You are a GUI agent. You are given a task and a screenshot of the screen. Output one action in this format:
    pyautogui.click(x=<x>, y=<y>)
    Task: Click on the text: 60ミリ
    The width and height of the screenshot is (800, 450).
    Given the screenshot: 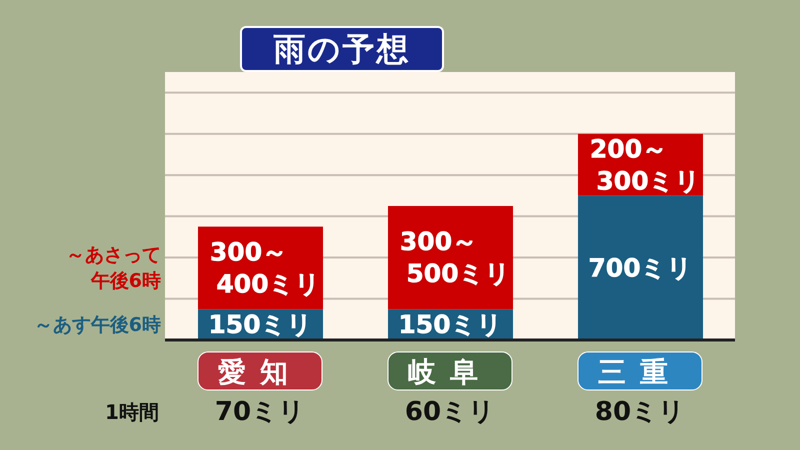 What is the action you would take?
    pyautogui.click(x=450, y=412)
    